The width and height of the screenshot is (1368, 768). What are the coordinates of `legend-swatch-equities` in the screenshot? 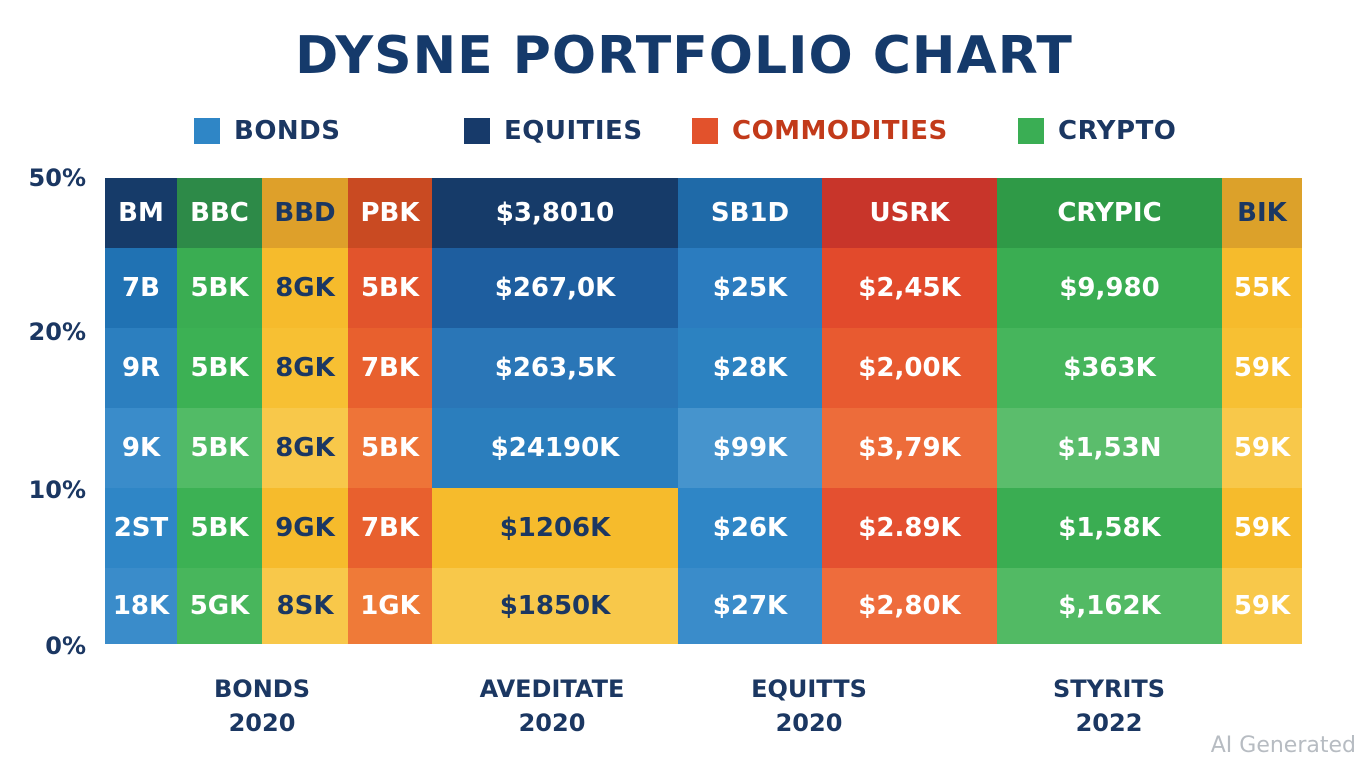 It's located at (477, 131).